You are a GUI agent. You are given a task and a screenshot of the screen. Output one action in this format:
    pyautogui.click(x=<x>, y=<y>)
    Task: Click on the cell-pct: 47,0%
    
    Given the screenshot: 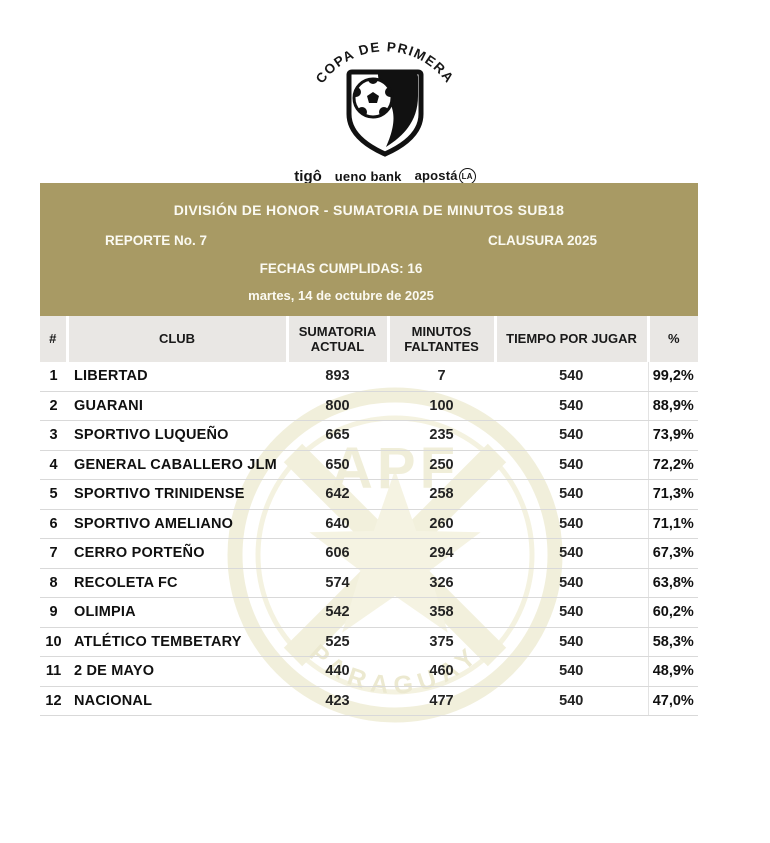 What is the action you would take?
    pyautogui.click(x=672, y=701)
    